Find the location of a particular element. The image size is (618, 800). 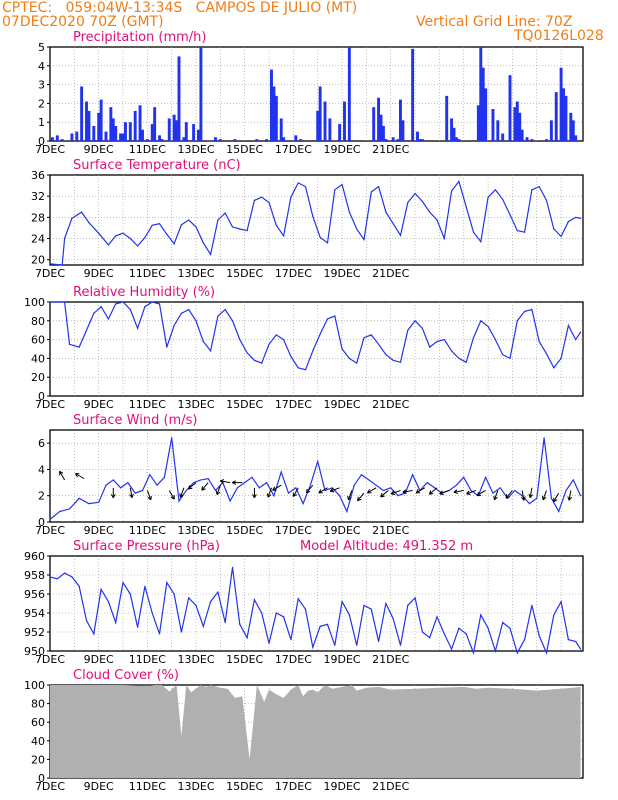

x-tick-label: 17DEC is located at coordinates (293, 530).